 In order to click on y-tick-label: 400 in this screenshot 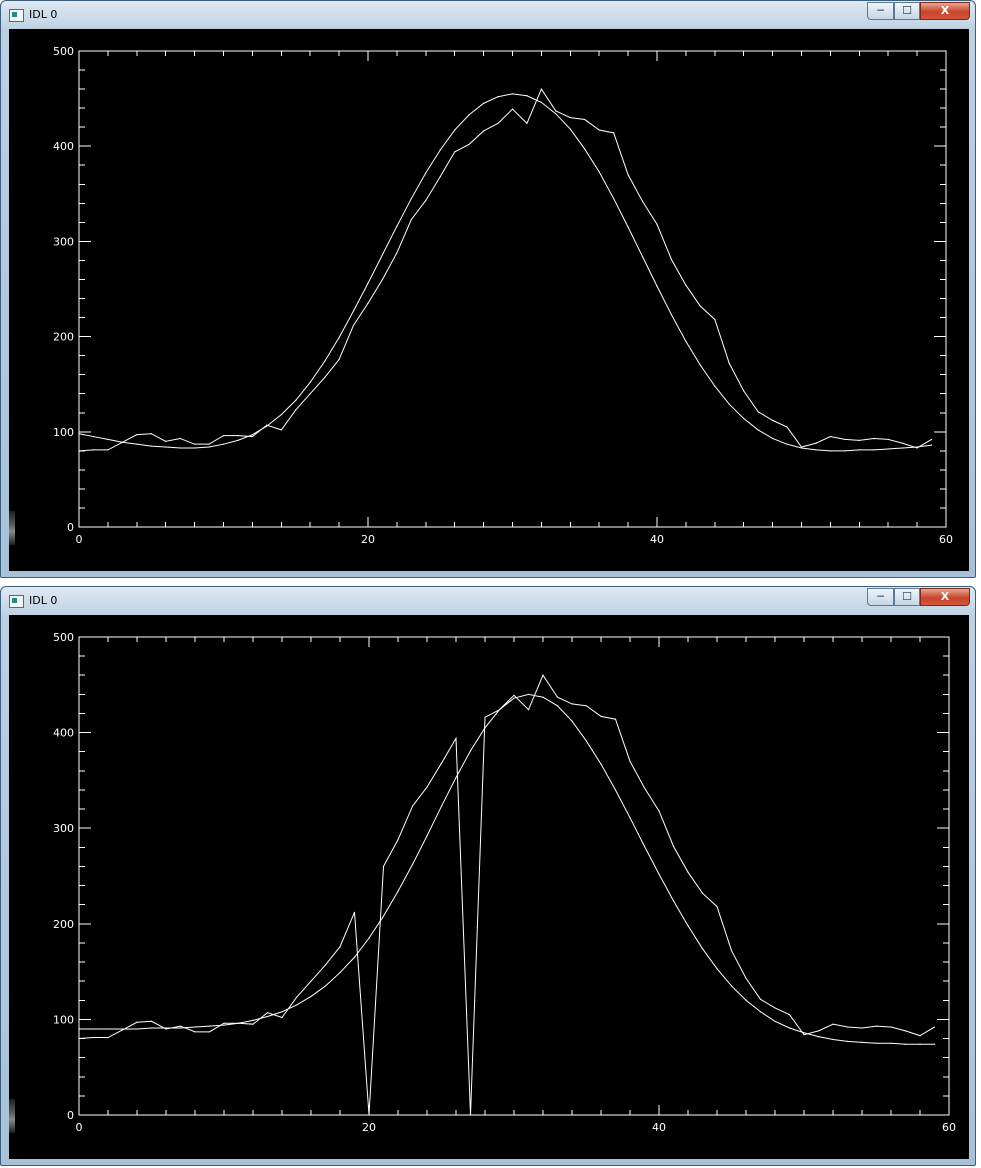, I will do `click(63, 146)`.